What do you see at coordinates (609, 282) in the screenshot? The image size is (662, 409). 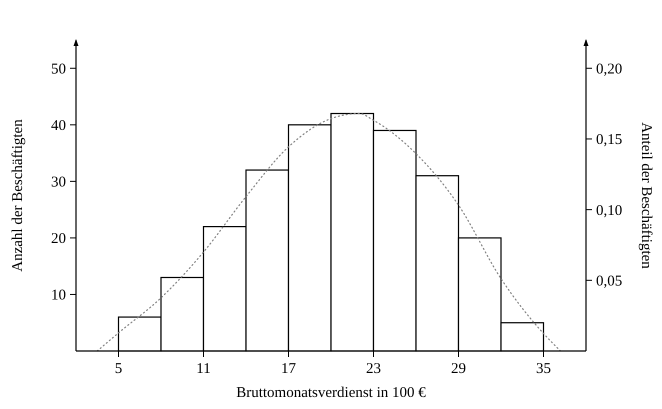 I see `y2-tick-label: 0,05` at bounding box center [609, 282].